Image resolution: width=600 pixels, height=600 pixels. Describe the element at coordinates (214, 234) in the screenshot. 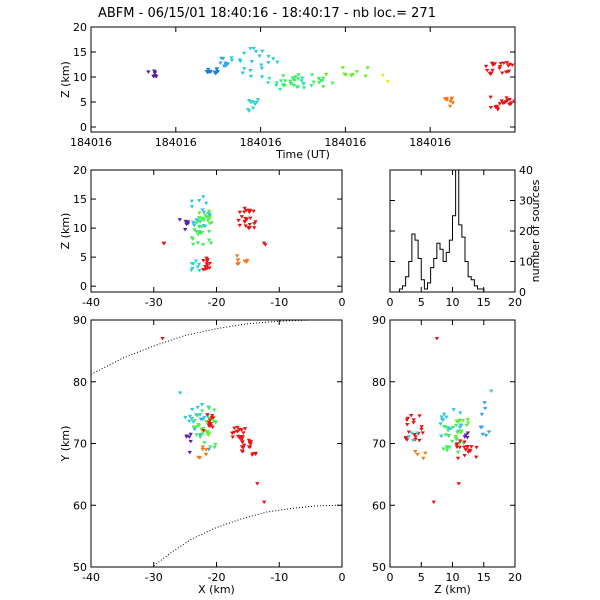

I see `plot-area` at that location.